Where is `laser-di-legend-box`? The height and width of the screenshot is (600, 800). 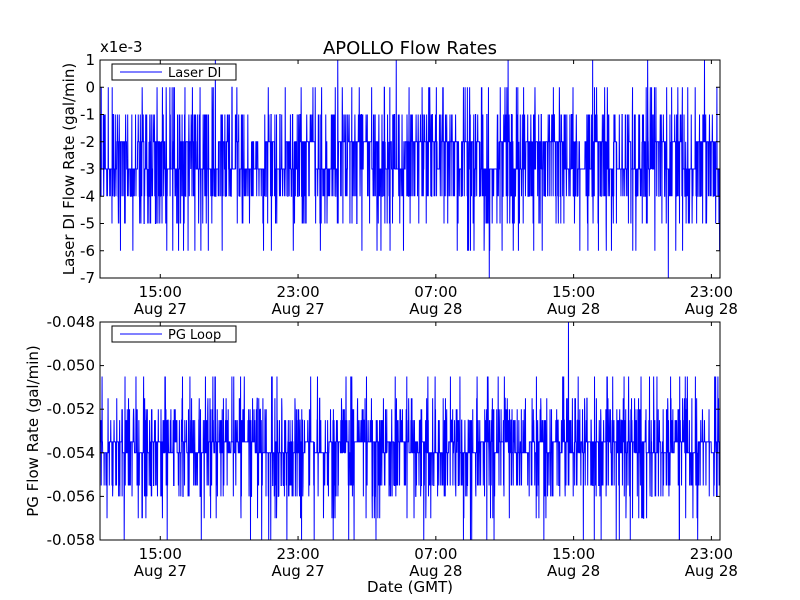 laser-di-legend-box is located at coordinates (174, 72).